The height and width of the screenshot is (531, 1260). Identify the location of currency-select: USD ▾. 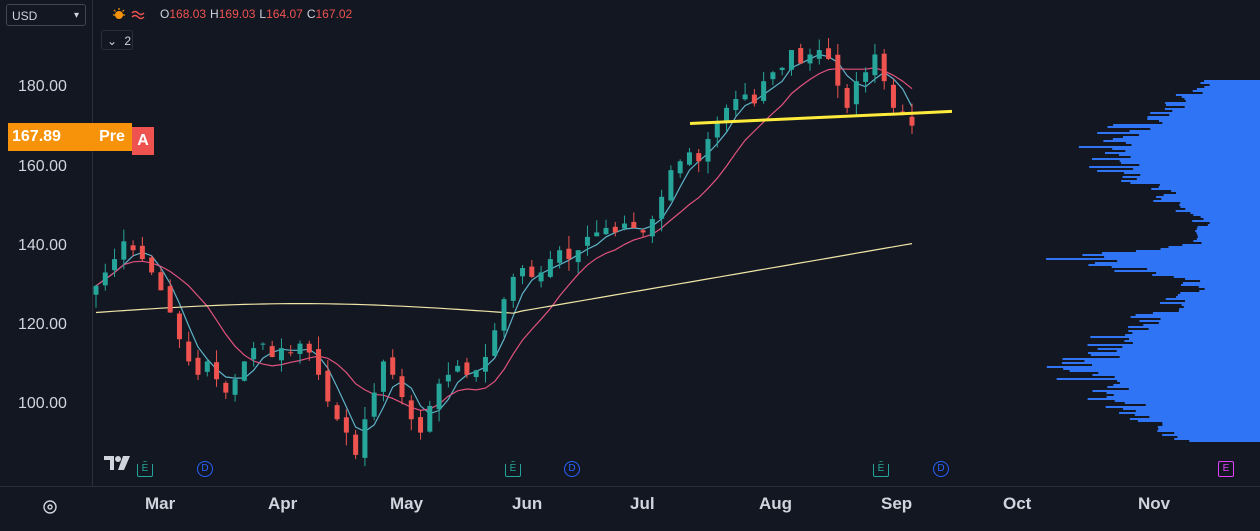
(46, 15).